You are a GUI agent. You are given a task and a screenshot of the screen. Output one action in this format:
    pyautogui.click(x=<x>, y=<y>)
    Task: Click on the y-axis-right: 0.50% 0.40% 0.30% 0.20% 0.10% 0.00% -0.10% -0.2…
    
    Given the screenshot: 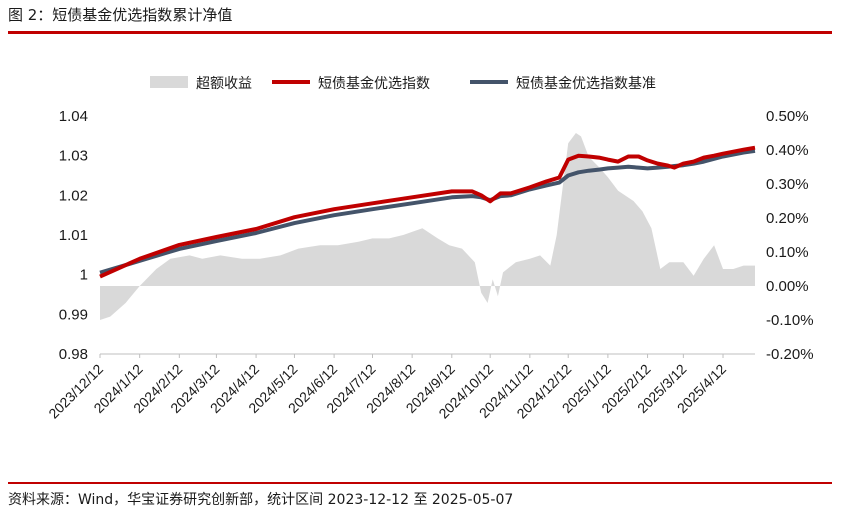 What is the action you would take?
    pyautogui.click(x=790, y=235)
    